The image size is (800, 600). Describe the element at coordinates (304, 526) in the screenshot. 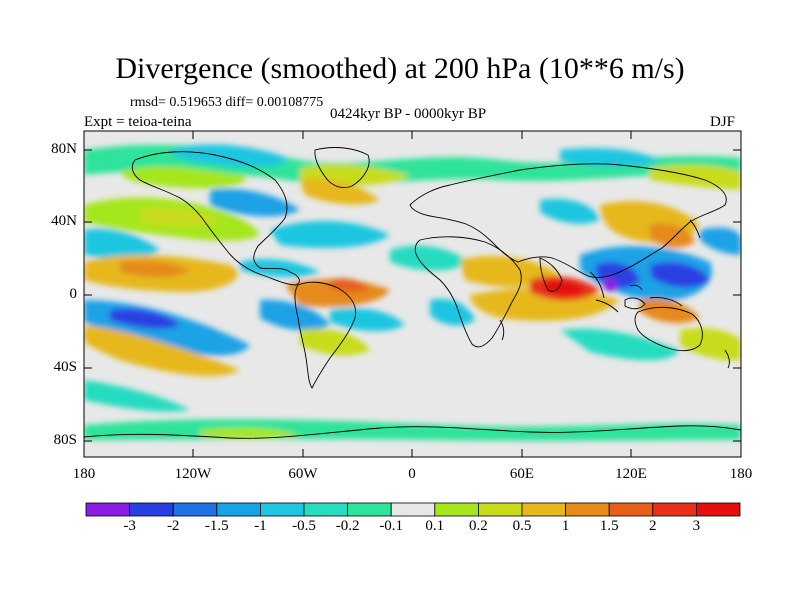

I see `colorbar-label: -0.5` at that location.